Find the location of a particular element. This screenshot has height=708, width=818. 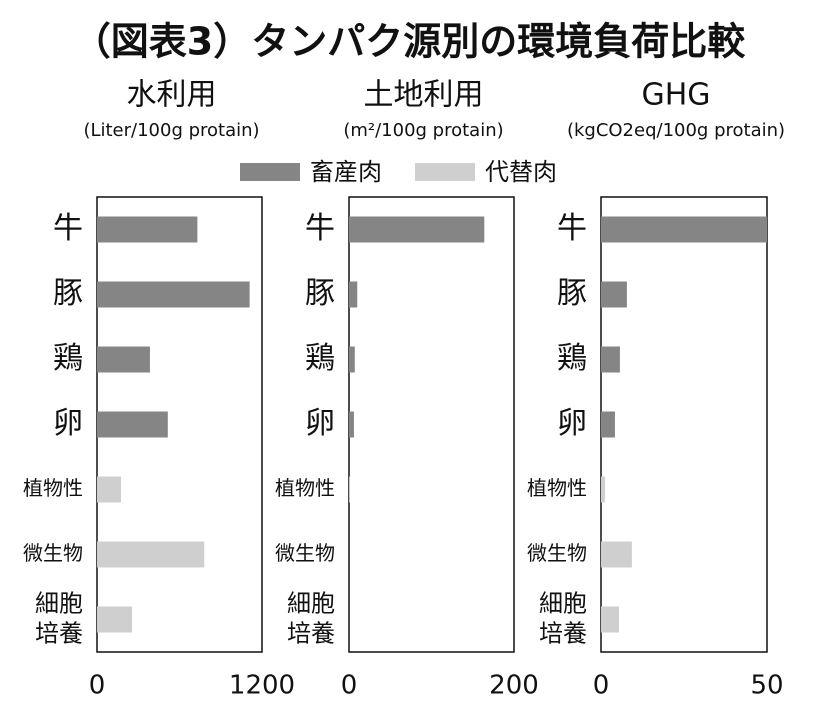

panel-title: GHG is located at coordinates (675, 95).